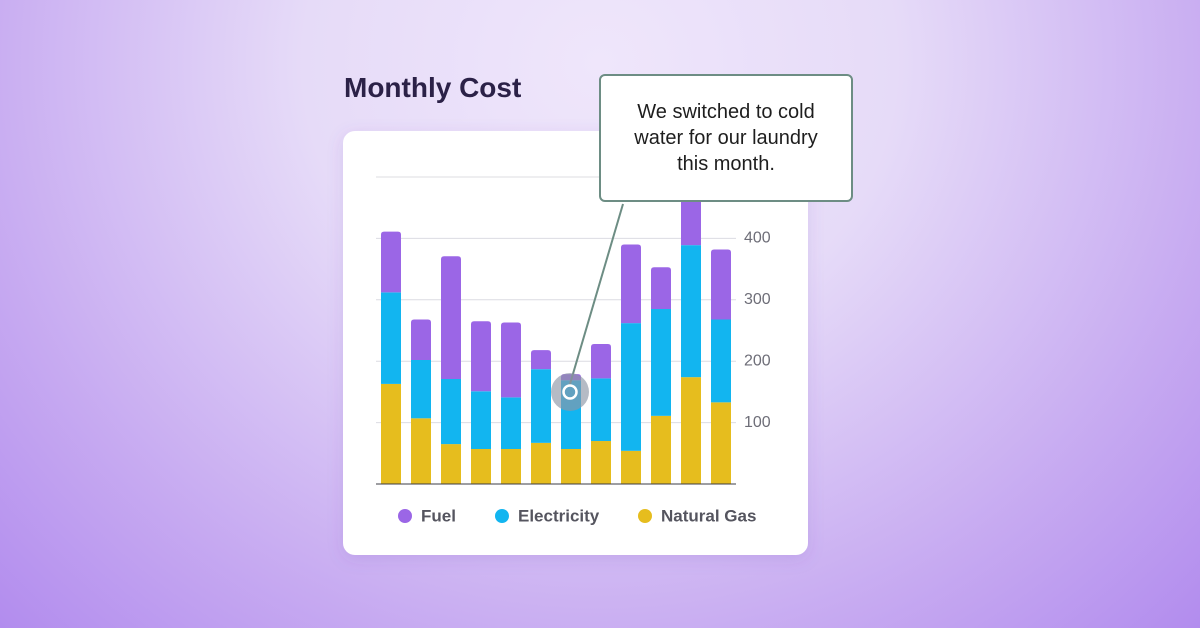  What do you see at coordinates (708, 515) in the screenshot?
I see `legend-label: Natural Gas` at bounding box center [708, 515].